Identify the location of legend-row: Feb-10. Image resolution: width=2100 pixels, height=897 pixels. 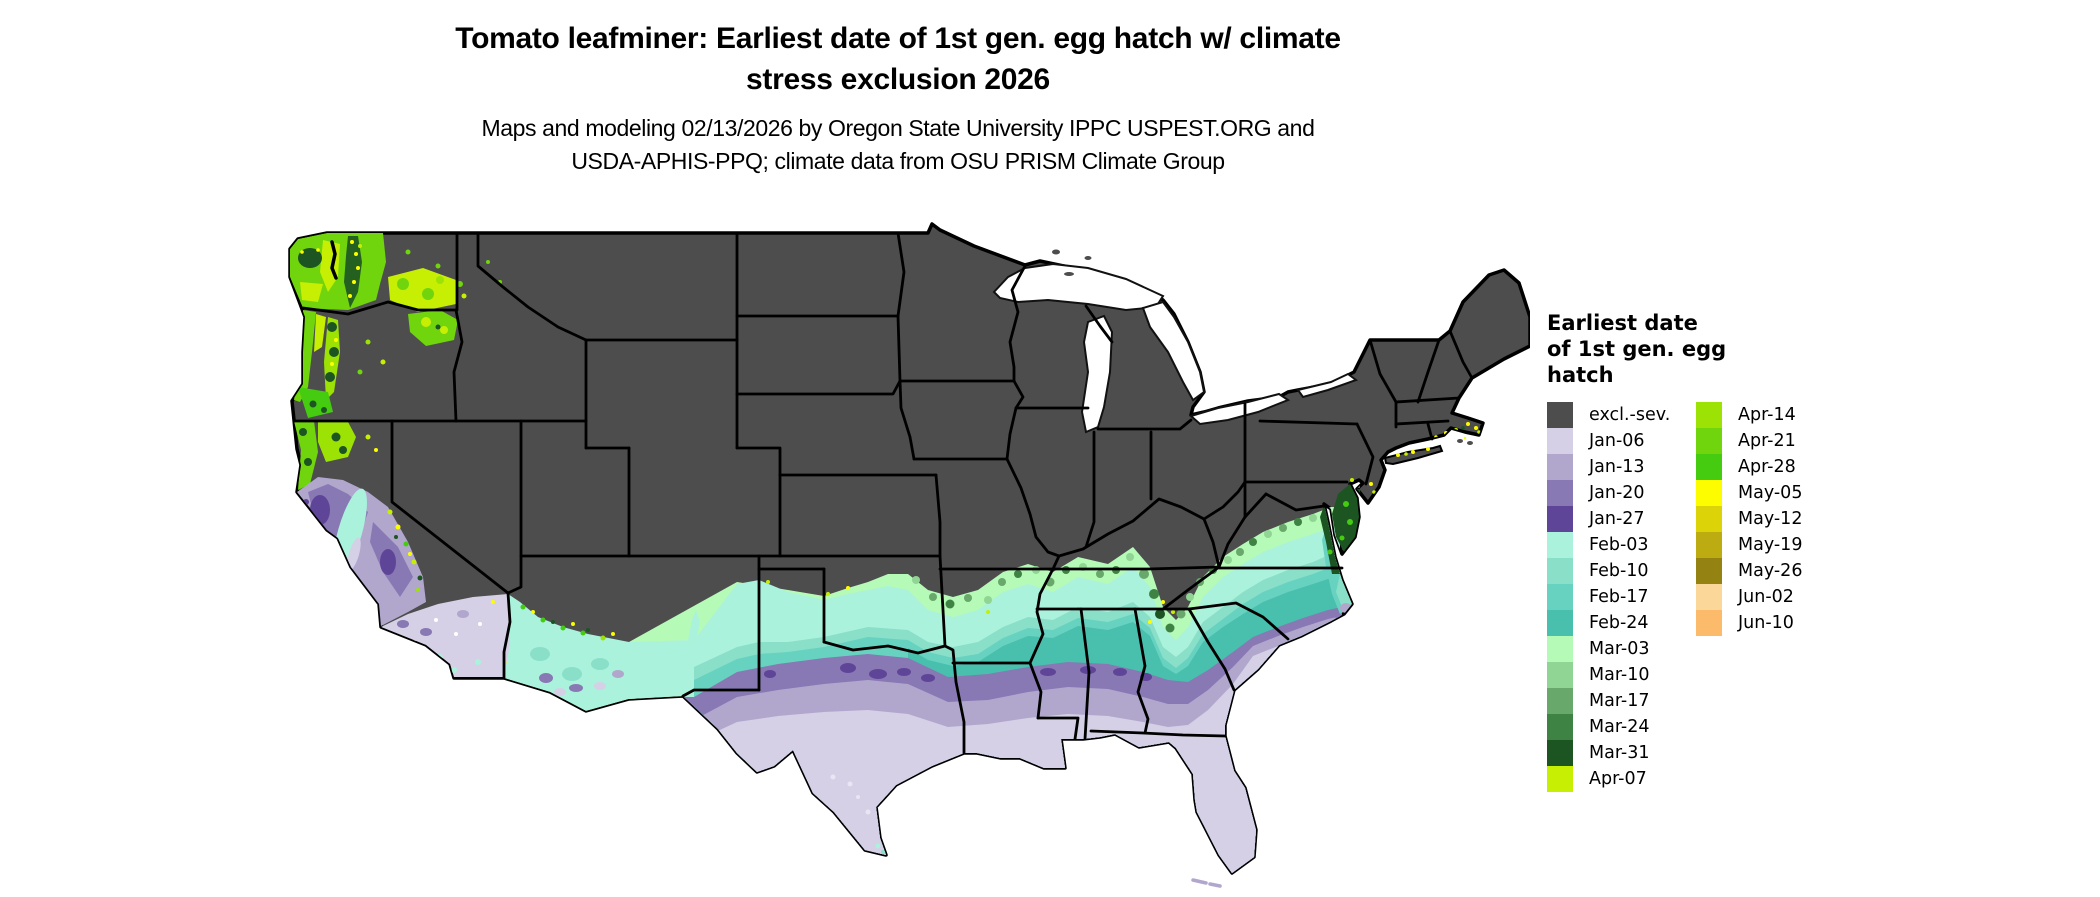
(1608, 571).